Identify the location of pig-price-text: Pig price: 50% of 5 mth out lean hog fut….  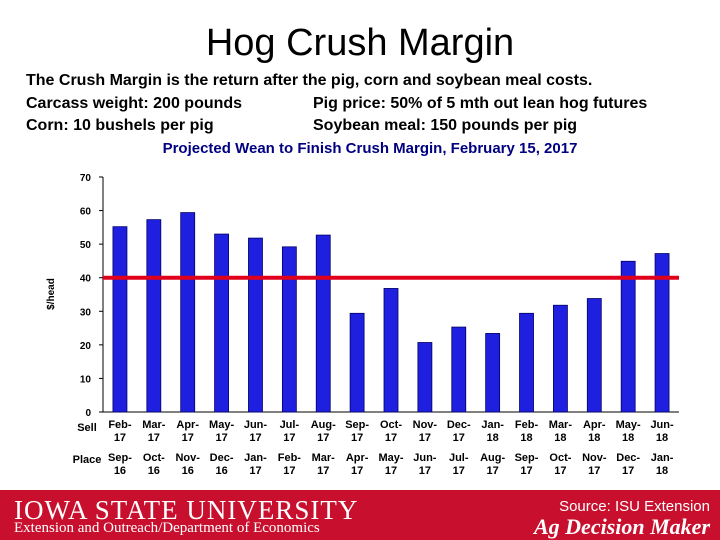
(480, 103).